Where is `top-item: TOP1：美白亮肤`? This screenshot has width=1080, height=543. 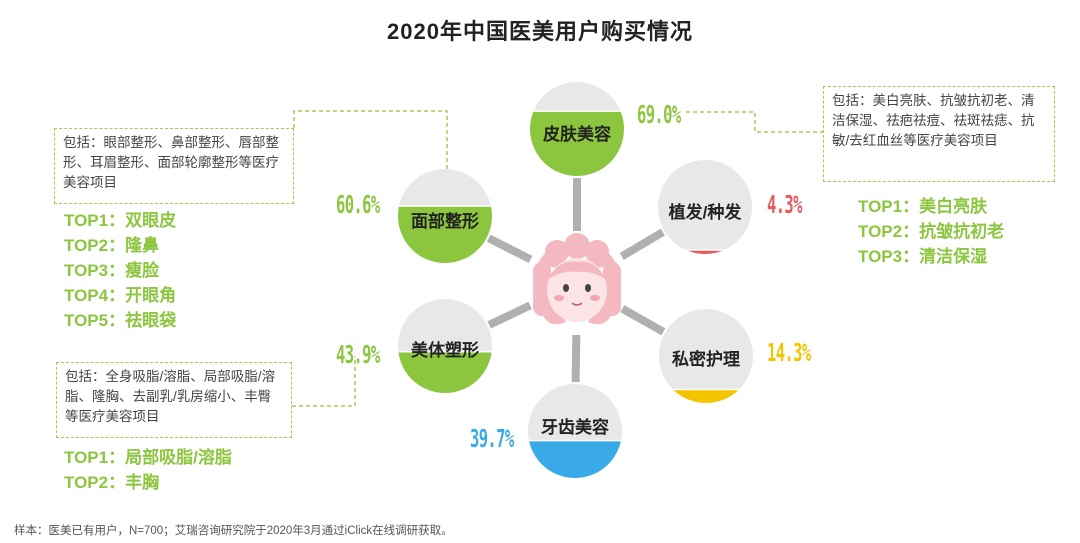 top-item: TOP1：美白亮肤 is located at coordinates (923, 206).